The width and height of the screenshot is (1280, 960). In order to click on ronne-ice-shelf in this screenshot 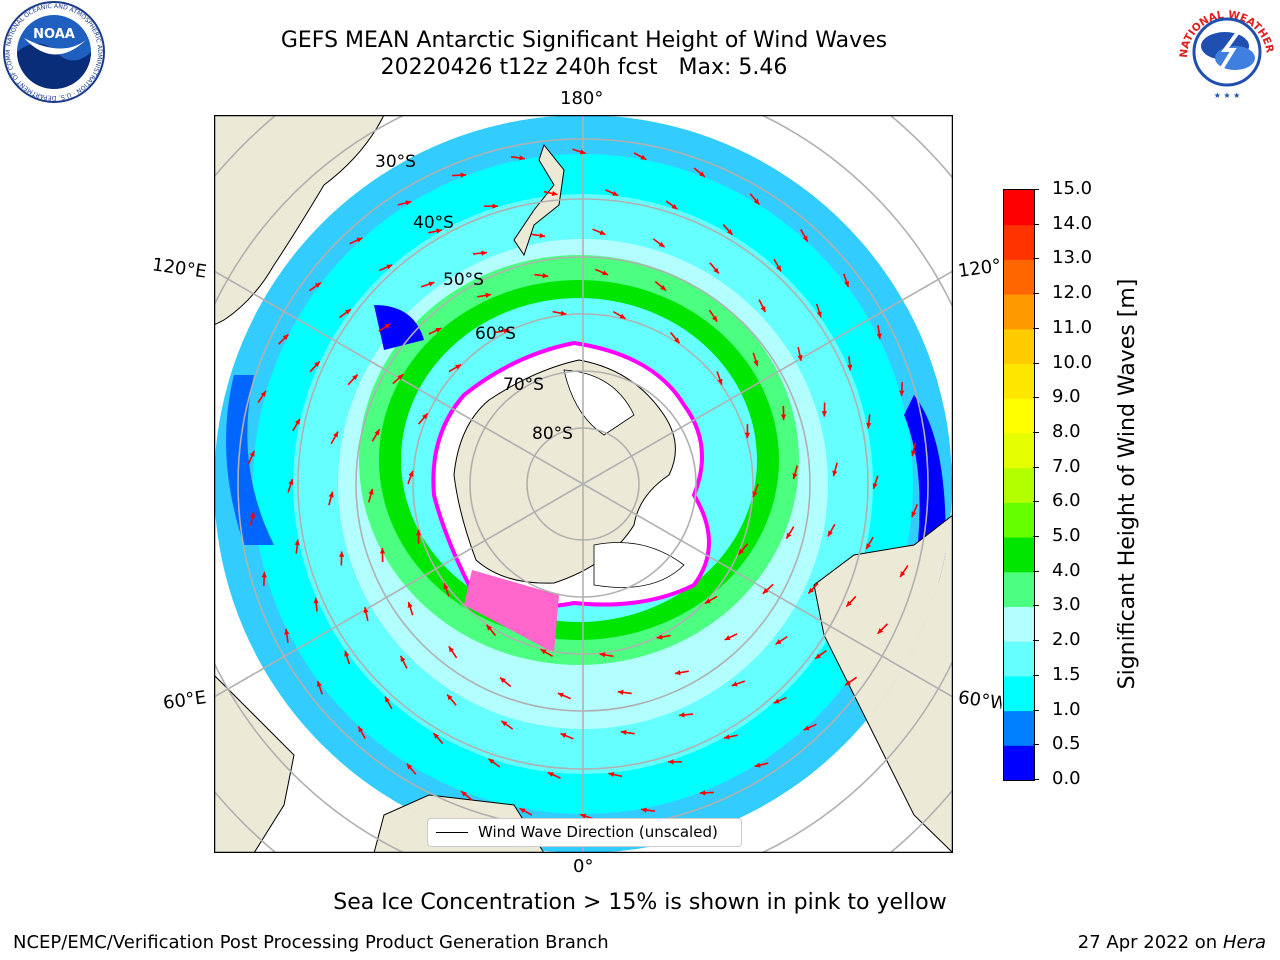, I will do `click(639, 565)`.